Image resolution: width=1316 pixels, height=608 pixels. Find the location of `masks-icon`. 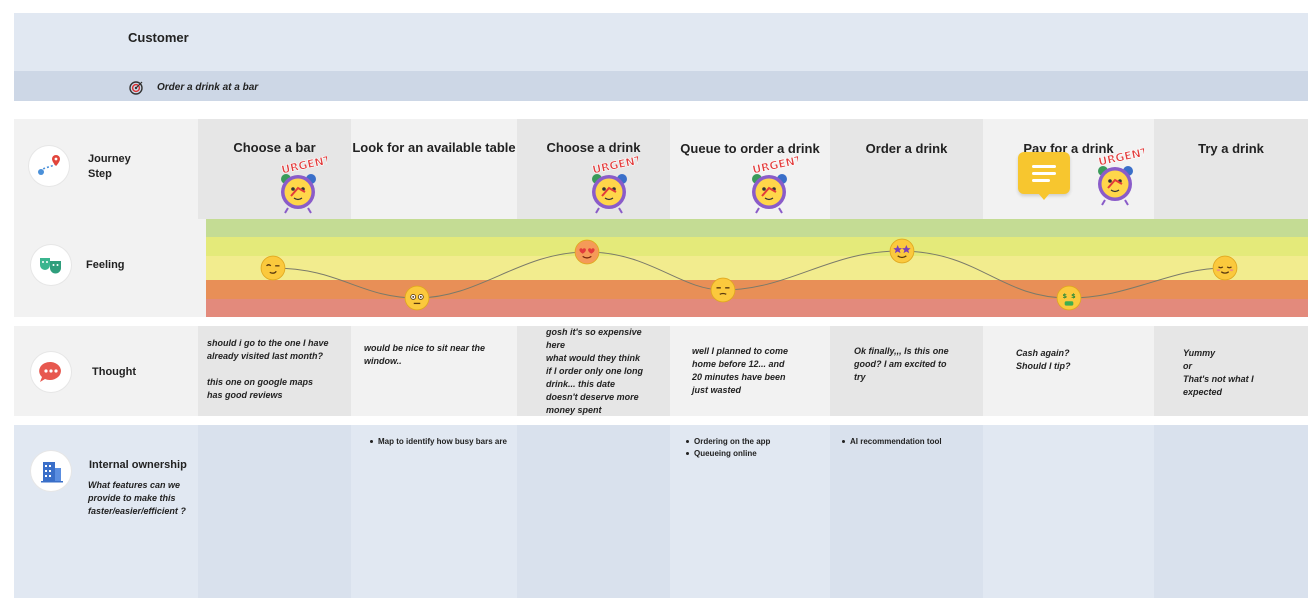

masks-icon is located at coordinates (51, 265).